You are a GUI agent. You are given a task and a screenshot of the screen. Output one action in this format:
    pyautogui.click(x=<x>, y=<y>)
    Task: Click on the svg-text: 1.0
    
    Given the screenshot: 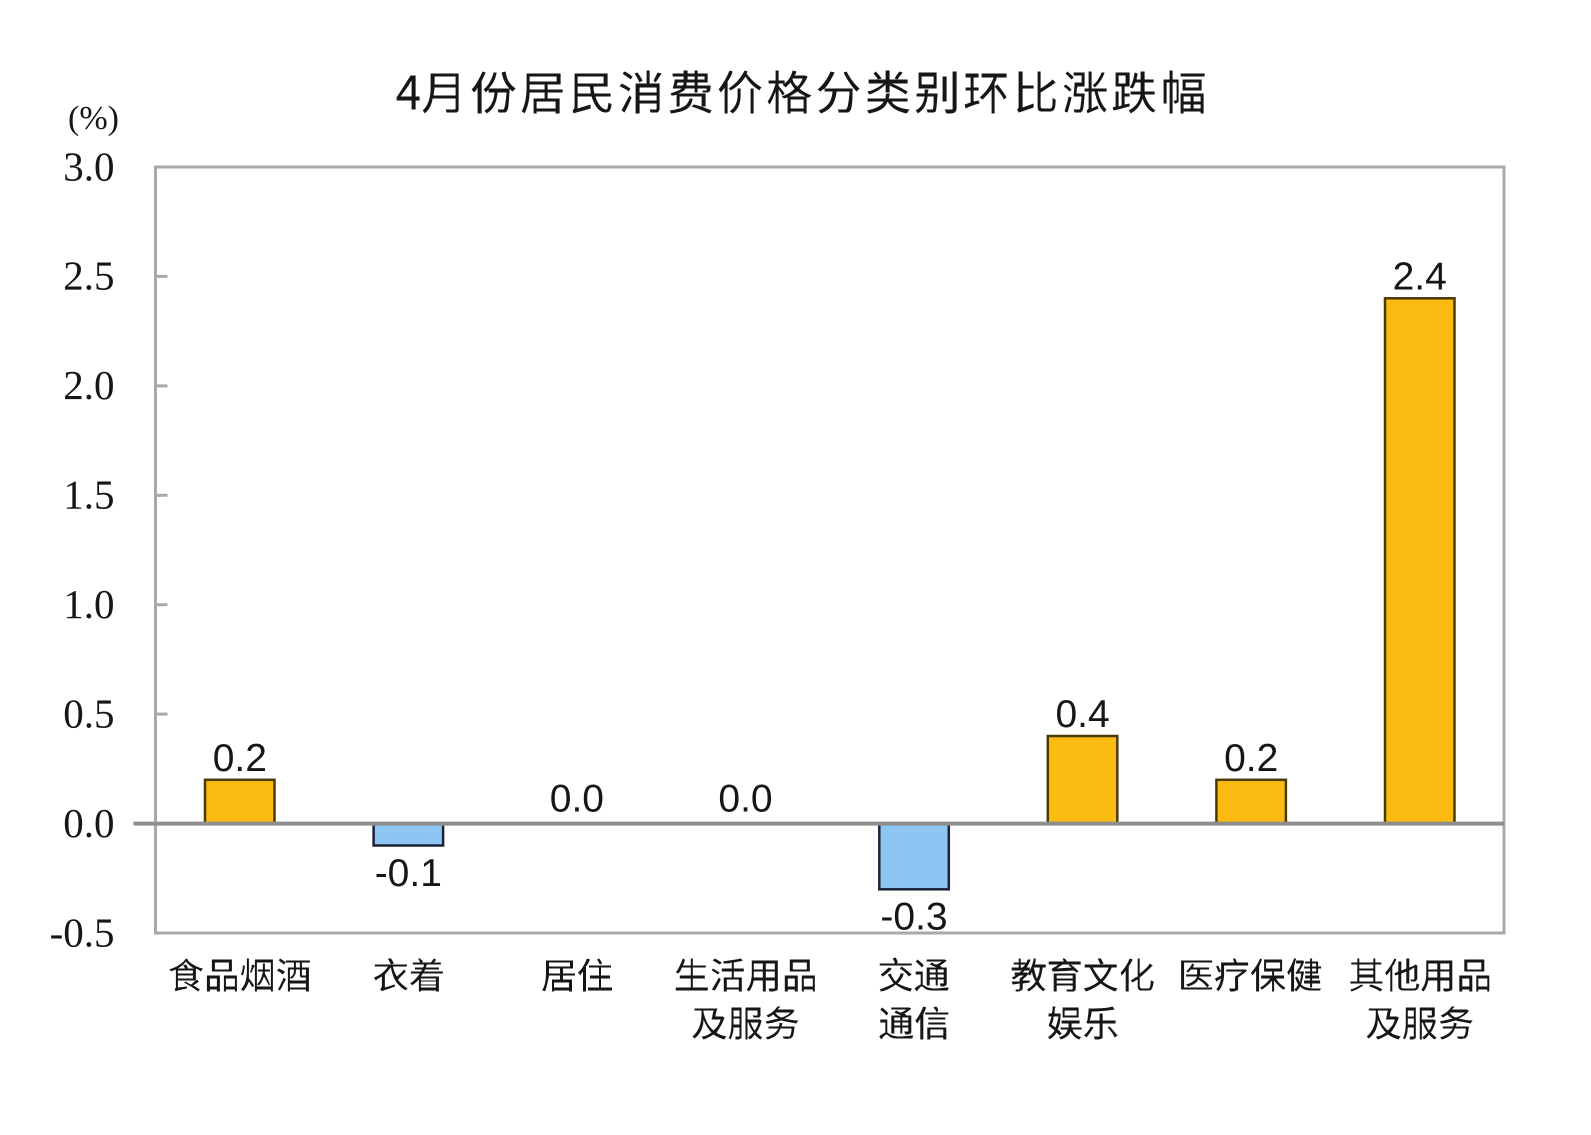 What is the action you would take?
    pyautogui.click(x=88, y=604)
    